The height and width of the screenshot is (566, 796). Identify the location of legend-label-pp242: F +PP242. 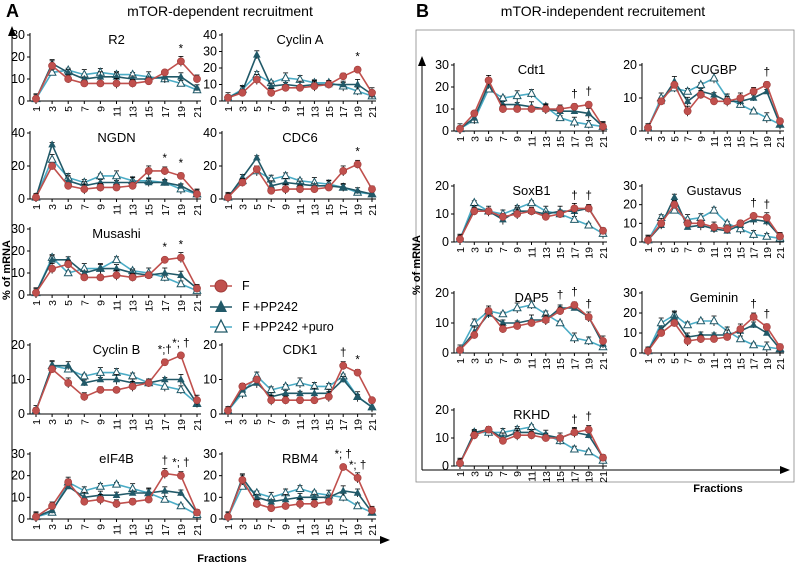
(270, 307).